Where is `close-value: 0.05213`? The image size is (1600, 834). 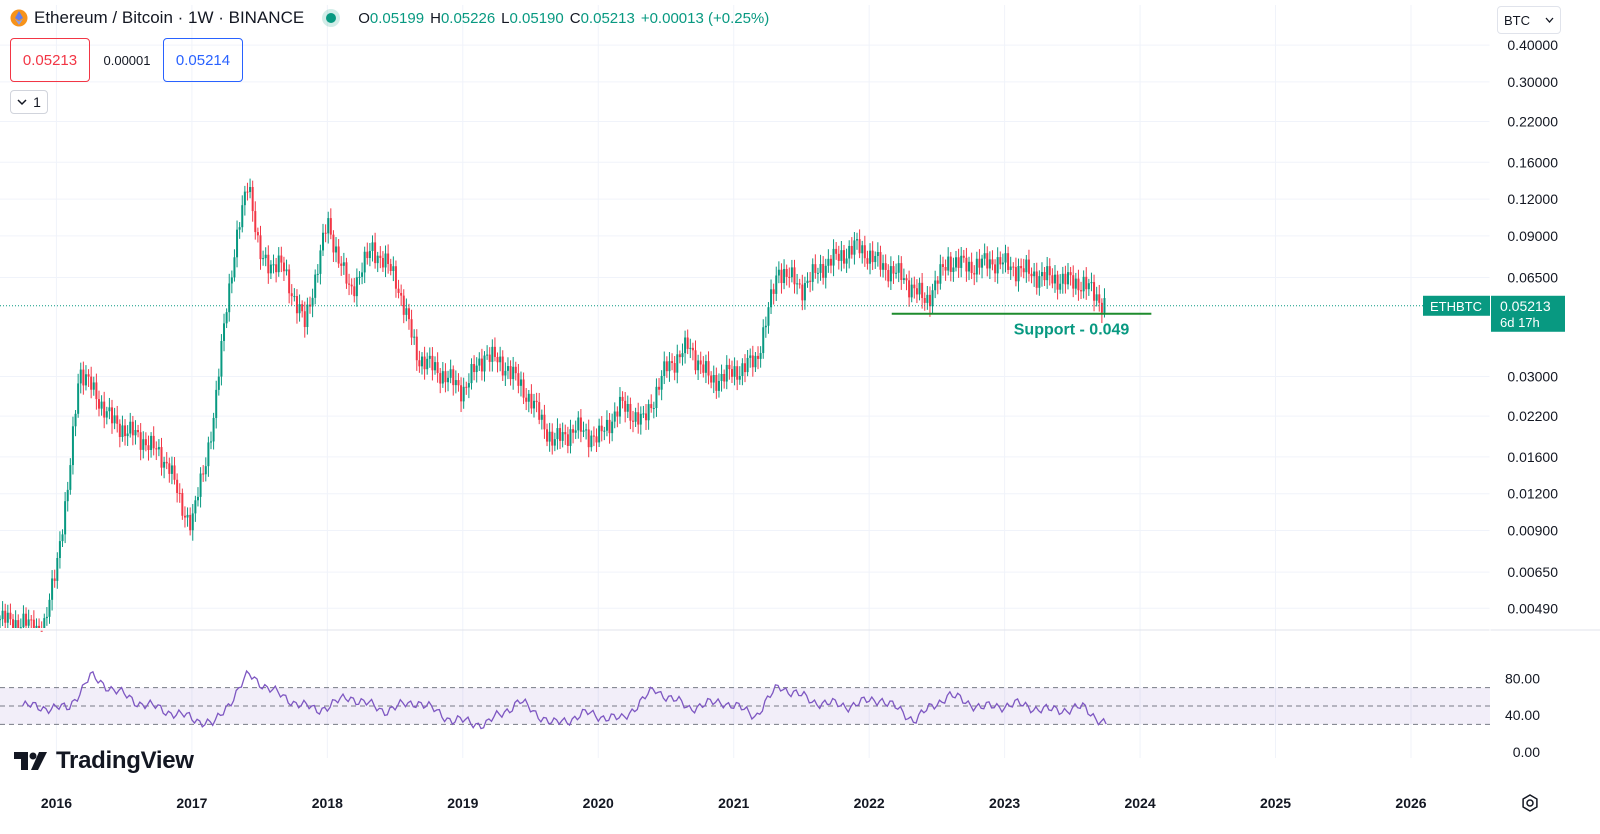 close-value: 0.05213 is located at coordinates (607, 18).